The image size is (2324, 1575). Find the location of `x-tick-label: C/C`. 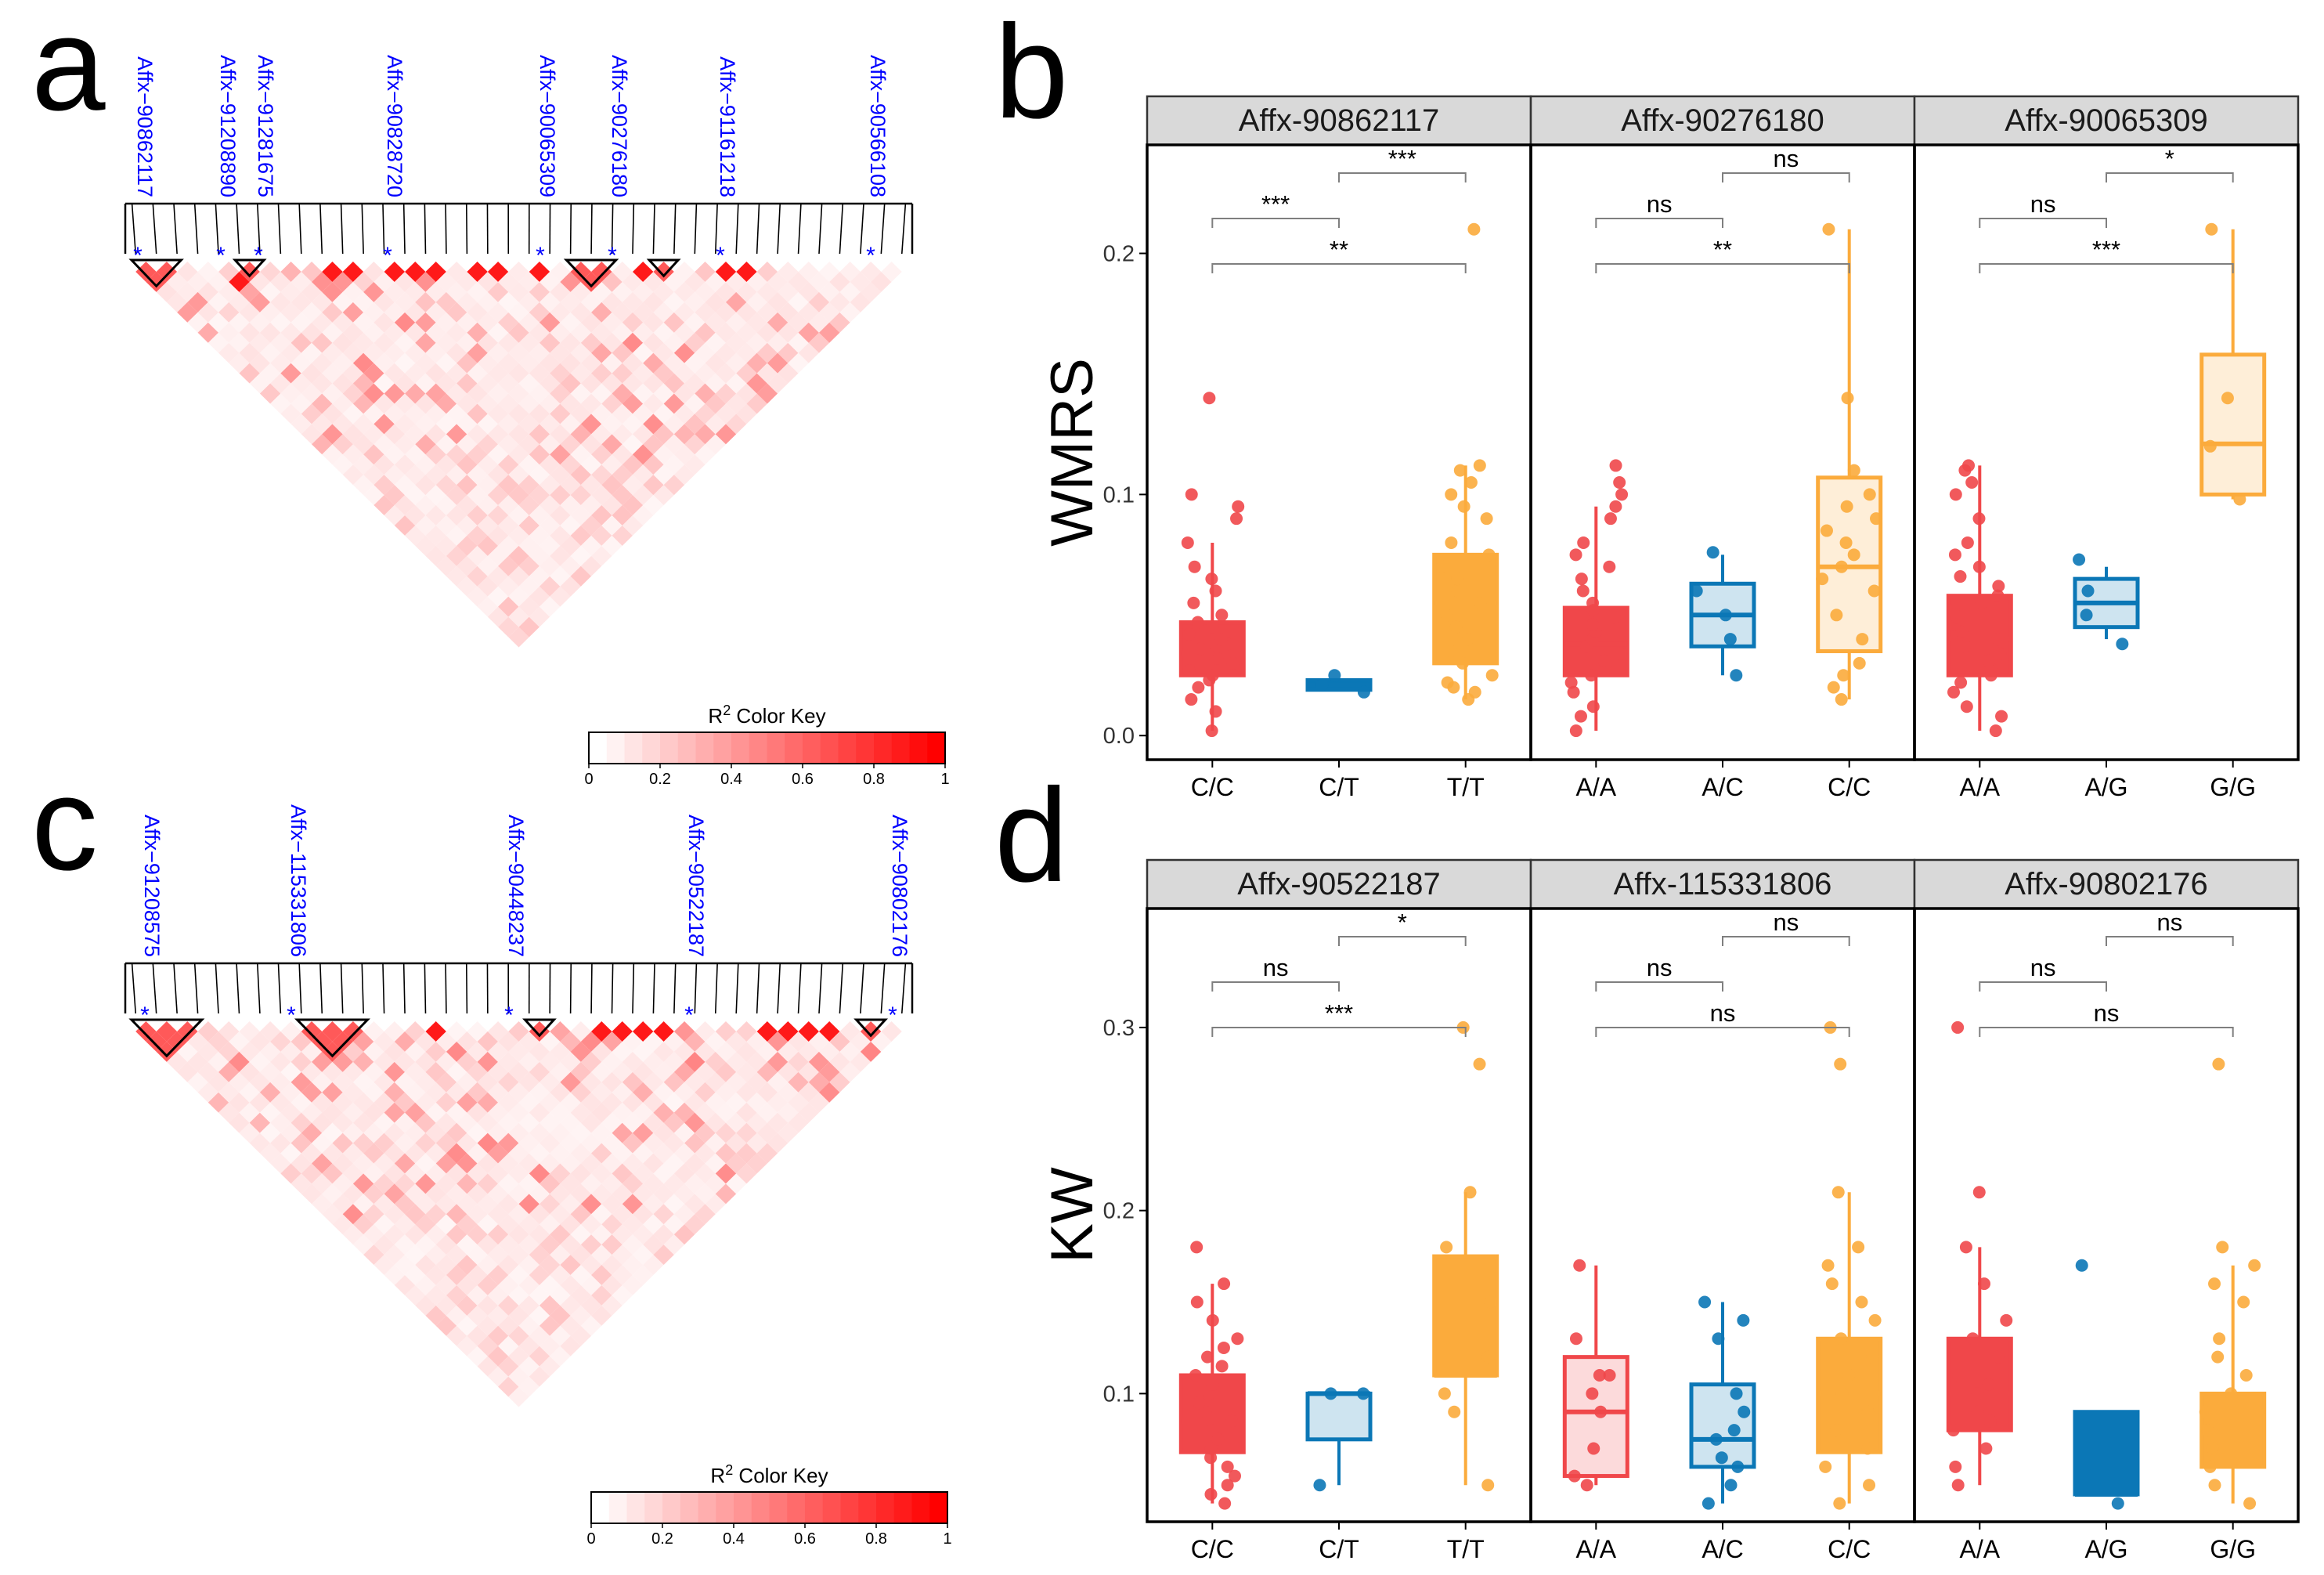

x-tick-label: C/C is located at coordinates (1212, 787).